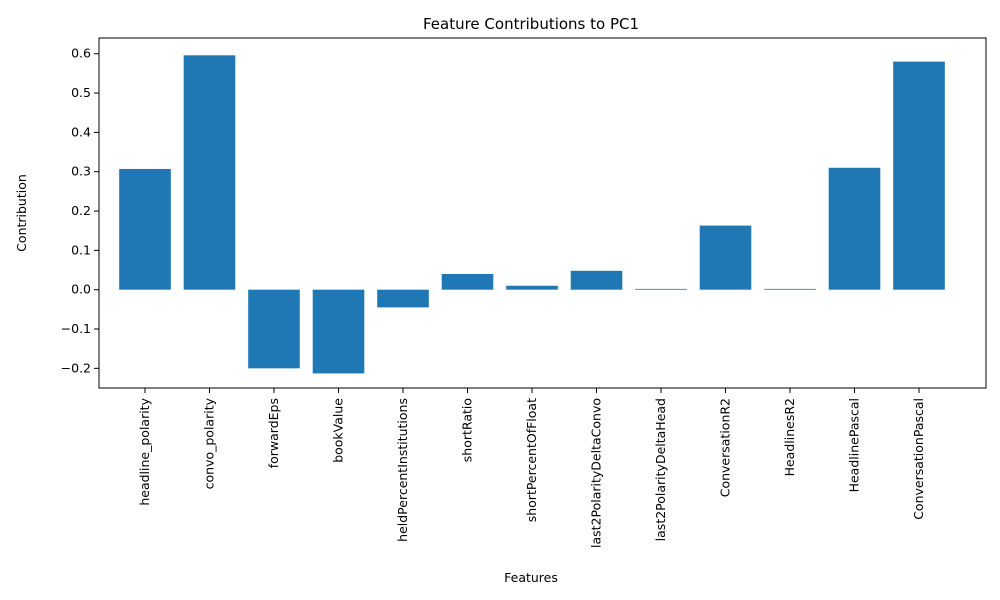 This screenshot has height=600, width=1000. I want to click on bar-last2PolarityDeltaConvo, so click(596, 280).